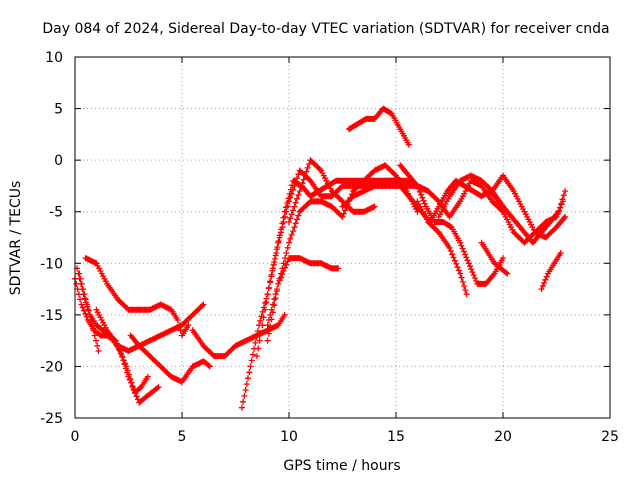  What do you see at coordinates (503, 437) in the screenshot?
I see `x-tick-label: 20` at bounding box center [503, 437].